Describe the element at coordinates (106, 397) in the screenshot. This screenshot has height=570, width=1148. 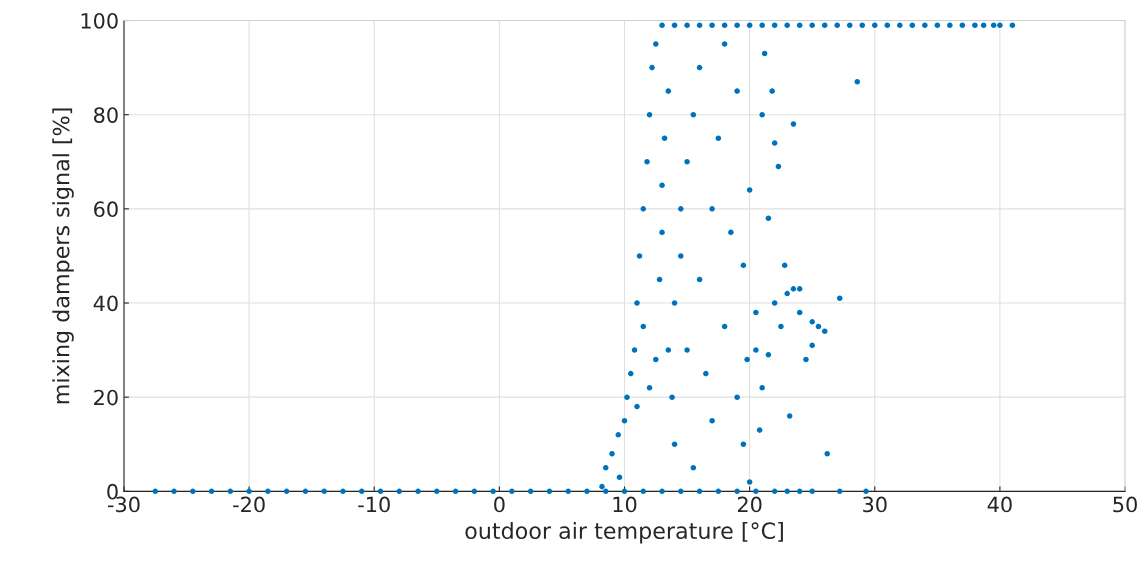
I see `y-tick-label: 20` at that location.